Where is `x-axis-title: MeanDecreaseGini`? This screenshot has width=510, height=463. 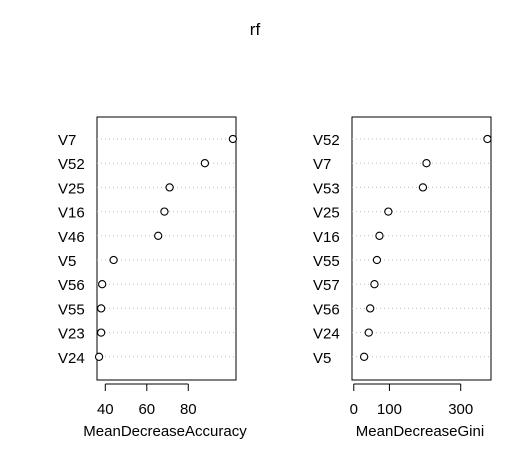
x-axis-title: MeanDecreaseGini is located at coordinates (420, 431).